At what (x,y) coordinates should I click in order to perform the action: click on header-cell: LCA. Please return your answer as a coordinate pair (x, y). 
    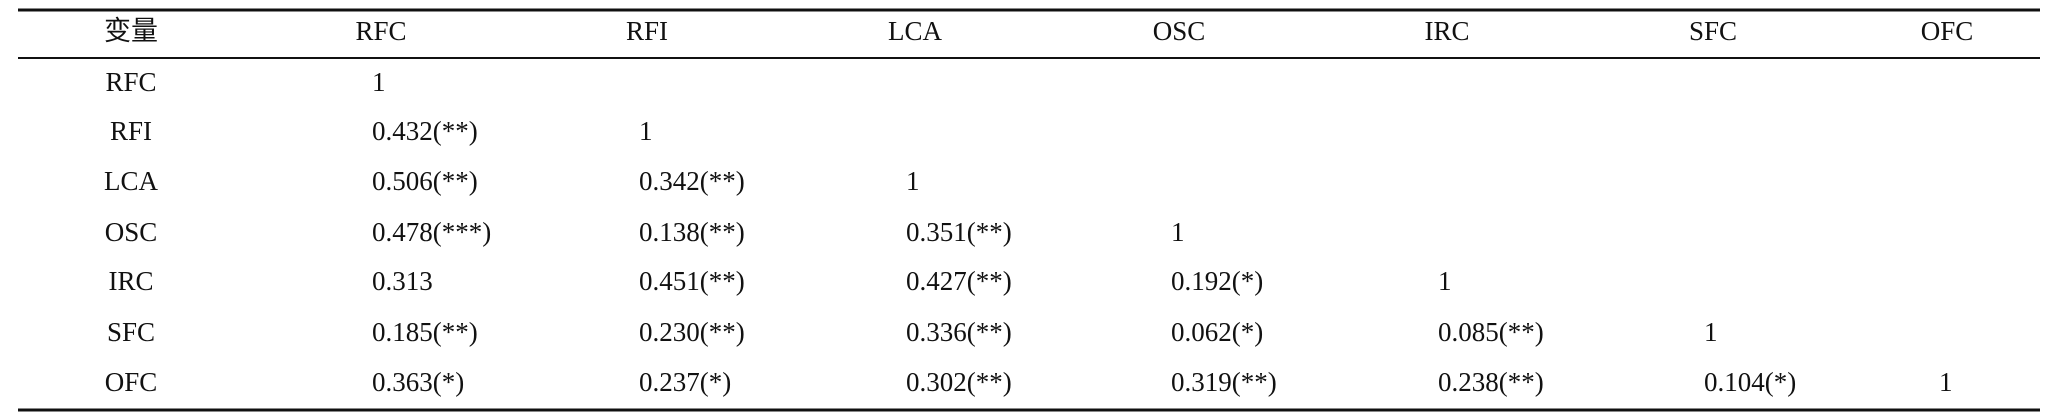
    Looking at the image, I should click on (915, 31).